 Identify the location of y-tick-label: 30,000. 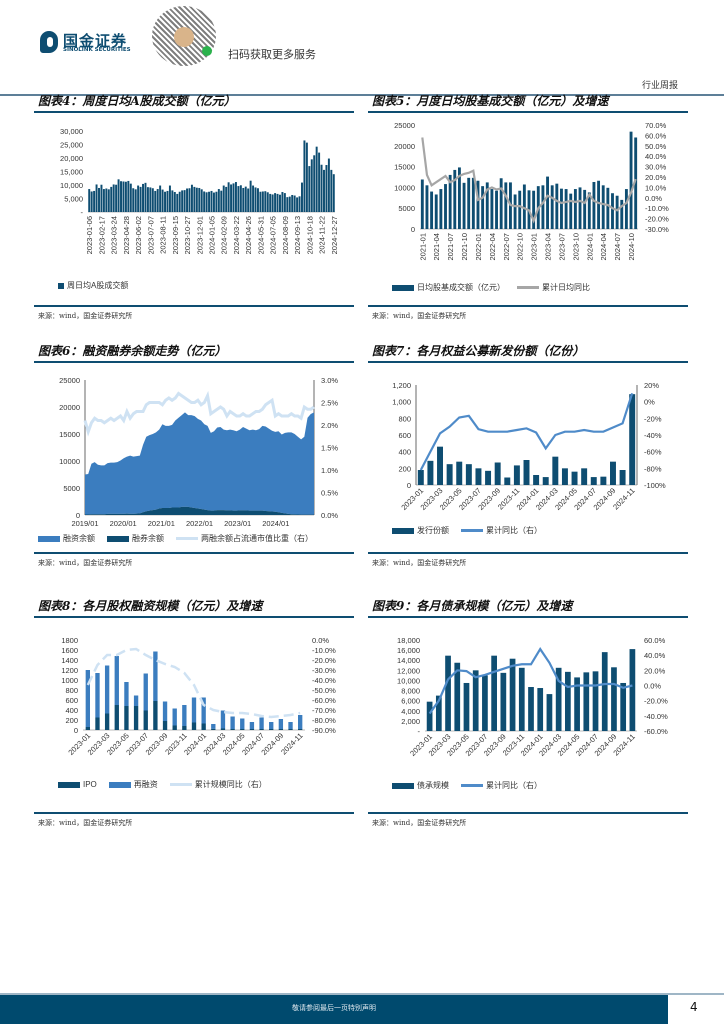
(71, 131).